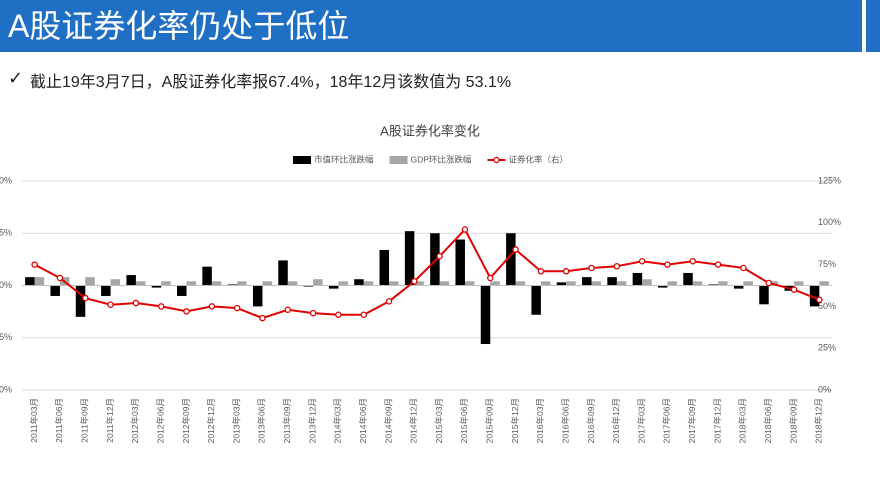 The image size is (880, 485). I want to click on x-tick-label: 2014年12月, so click(414, 420).